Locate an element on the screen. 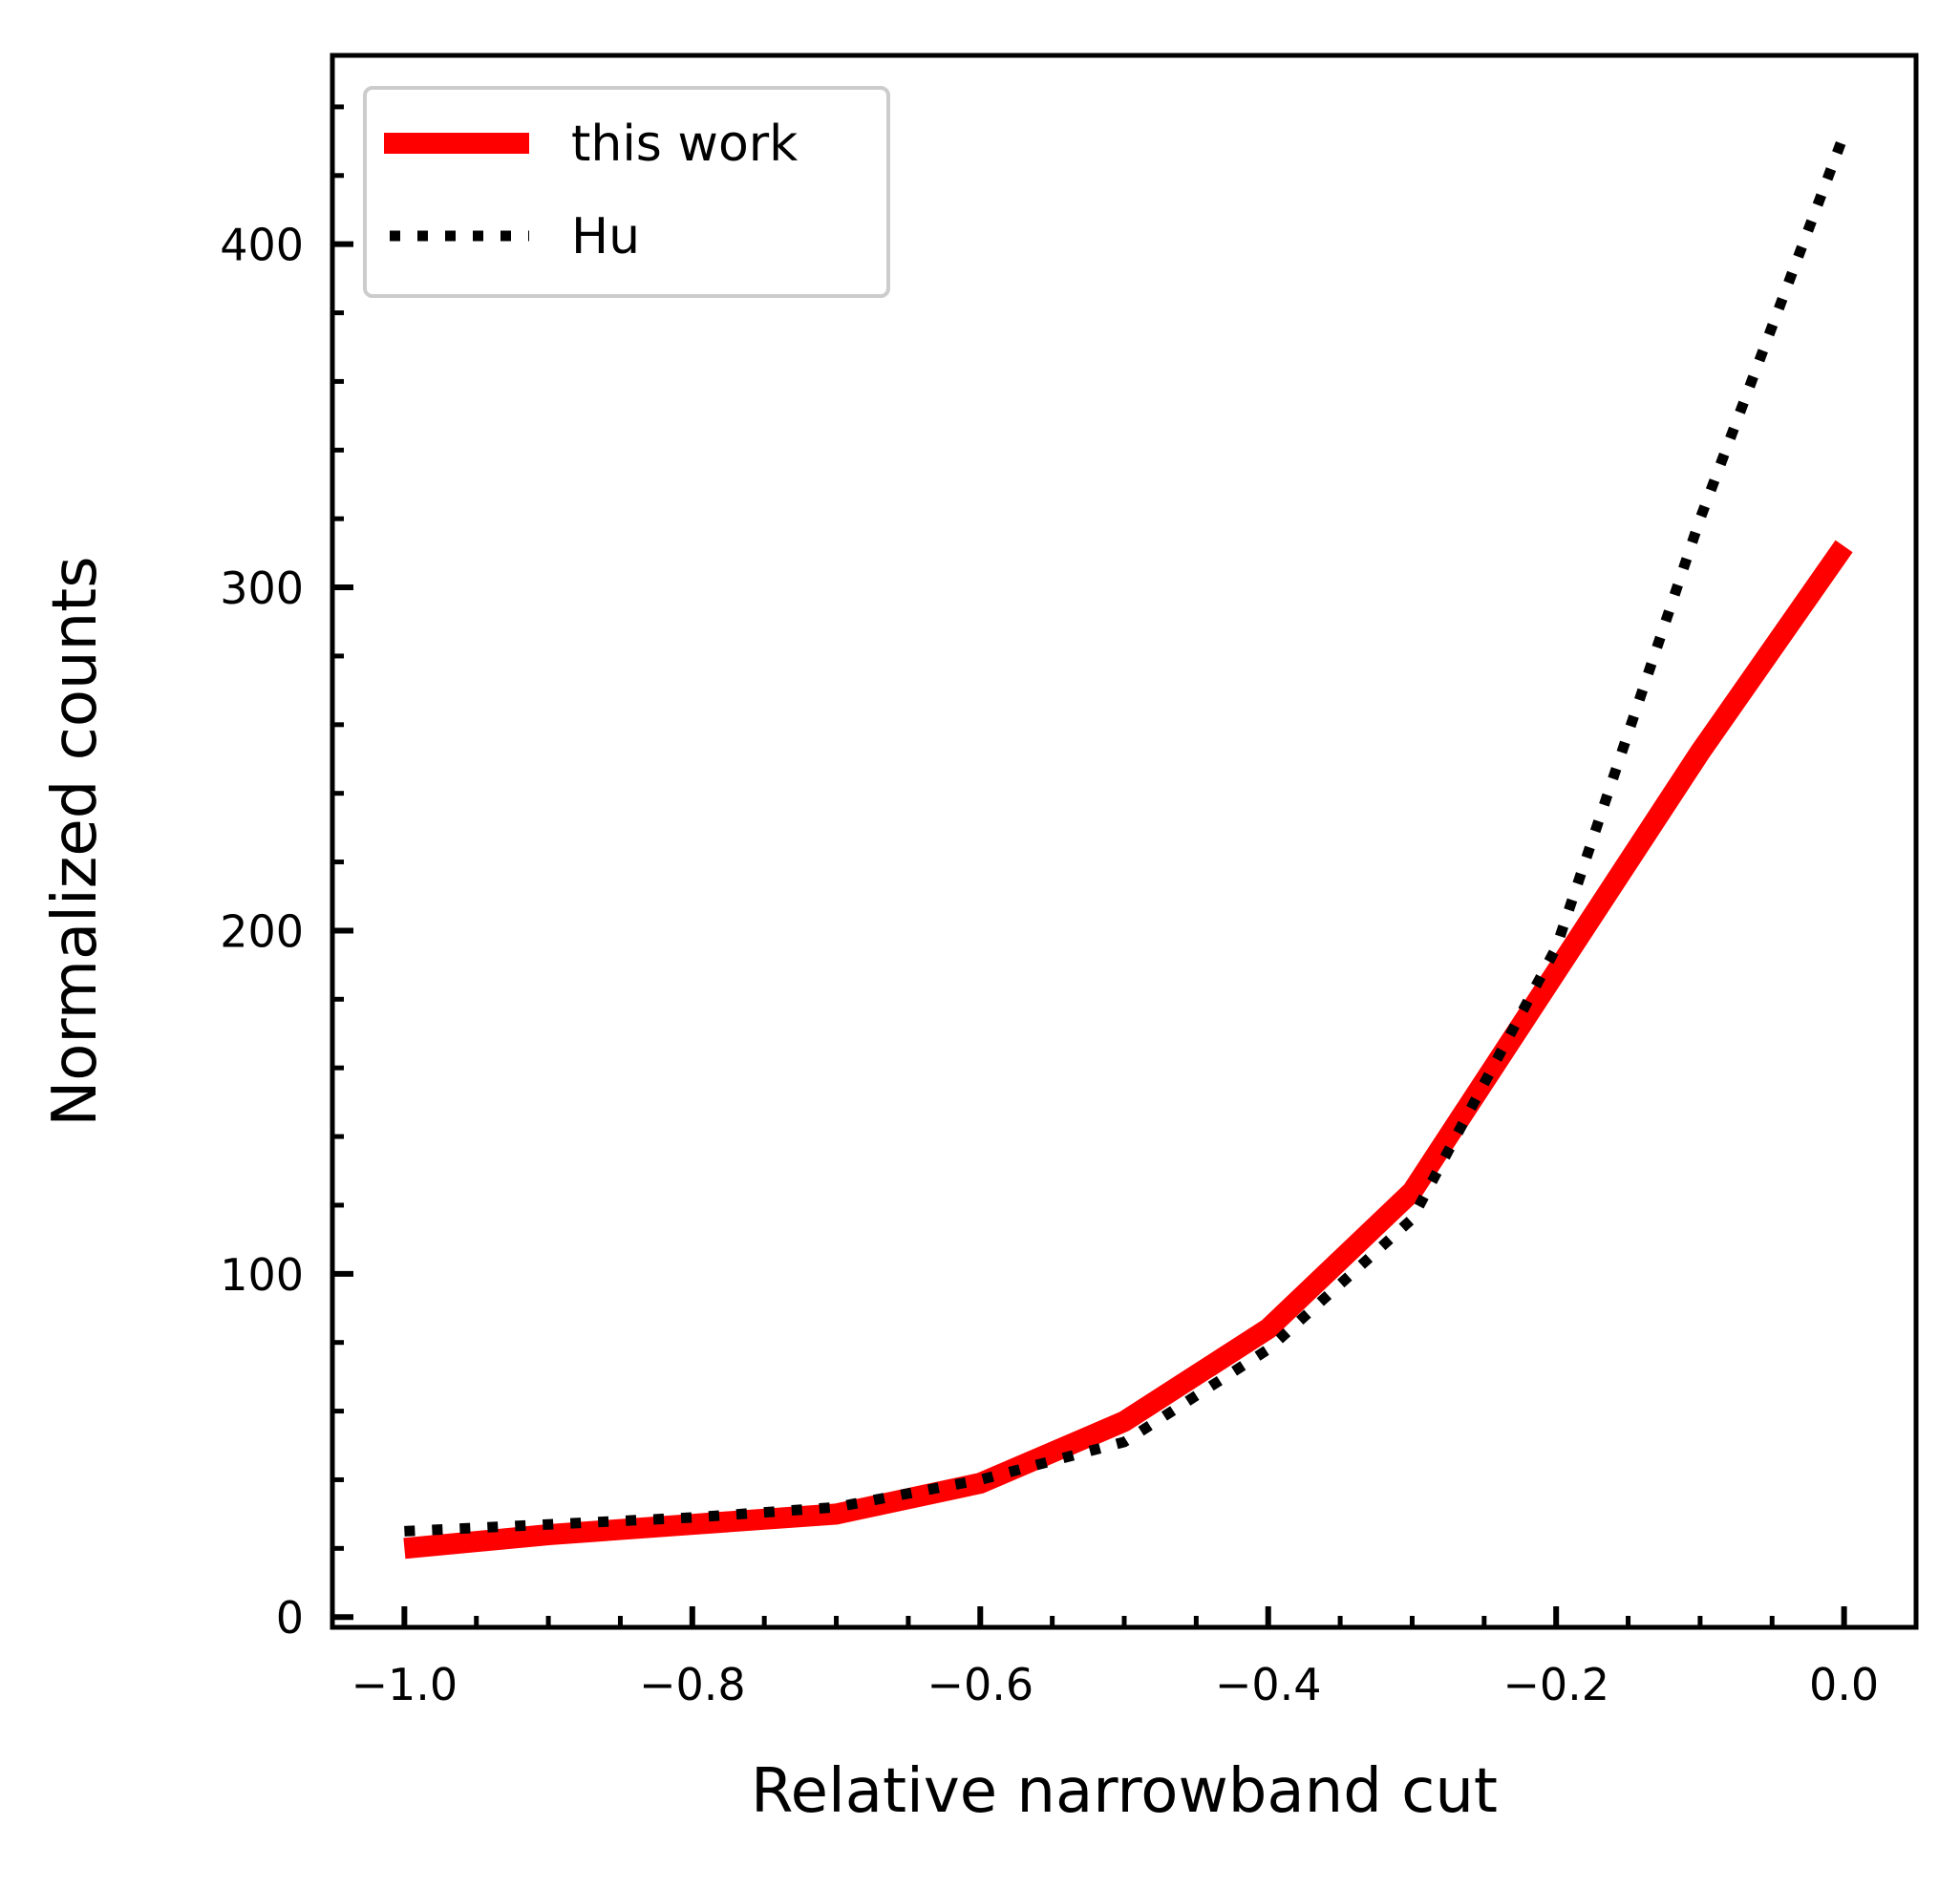  x-tick-label: 0.0 is located at coordinates (1844, 1685).